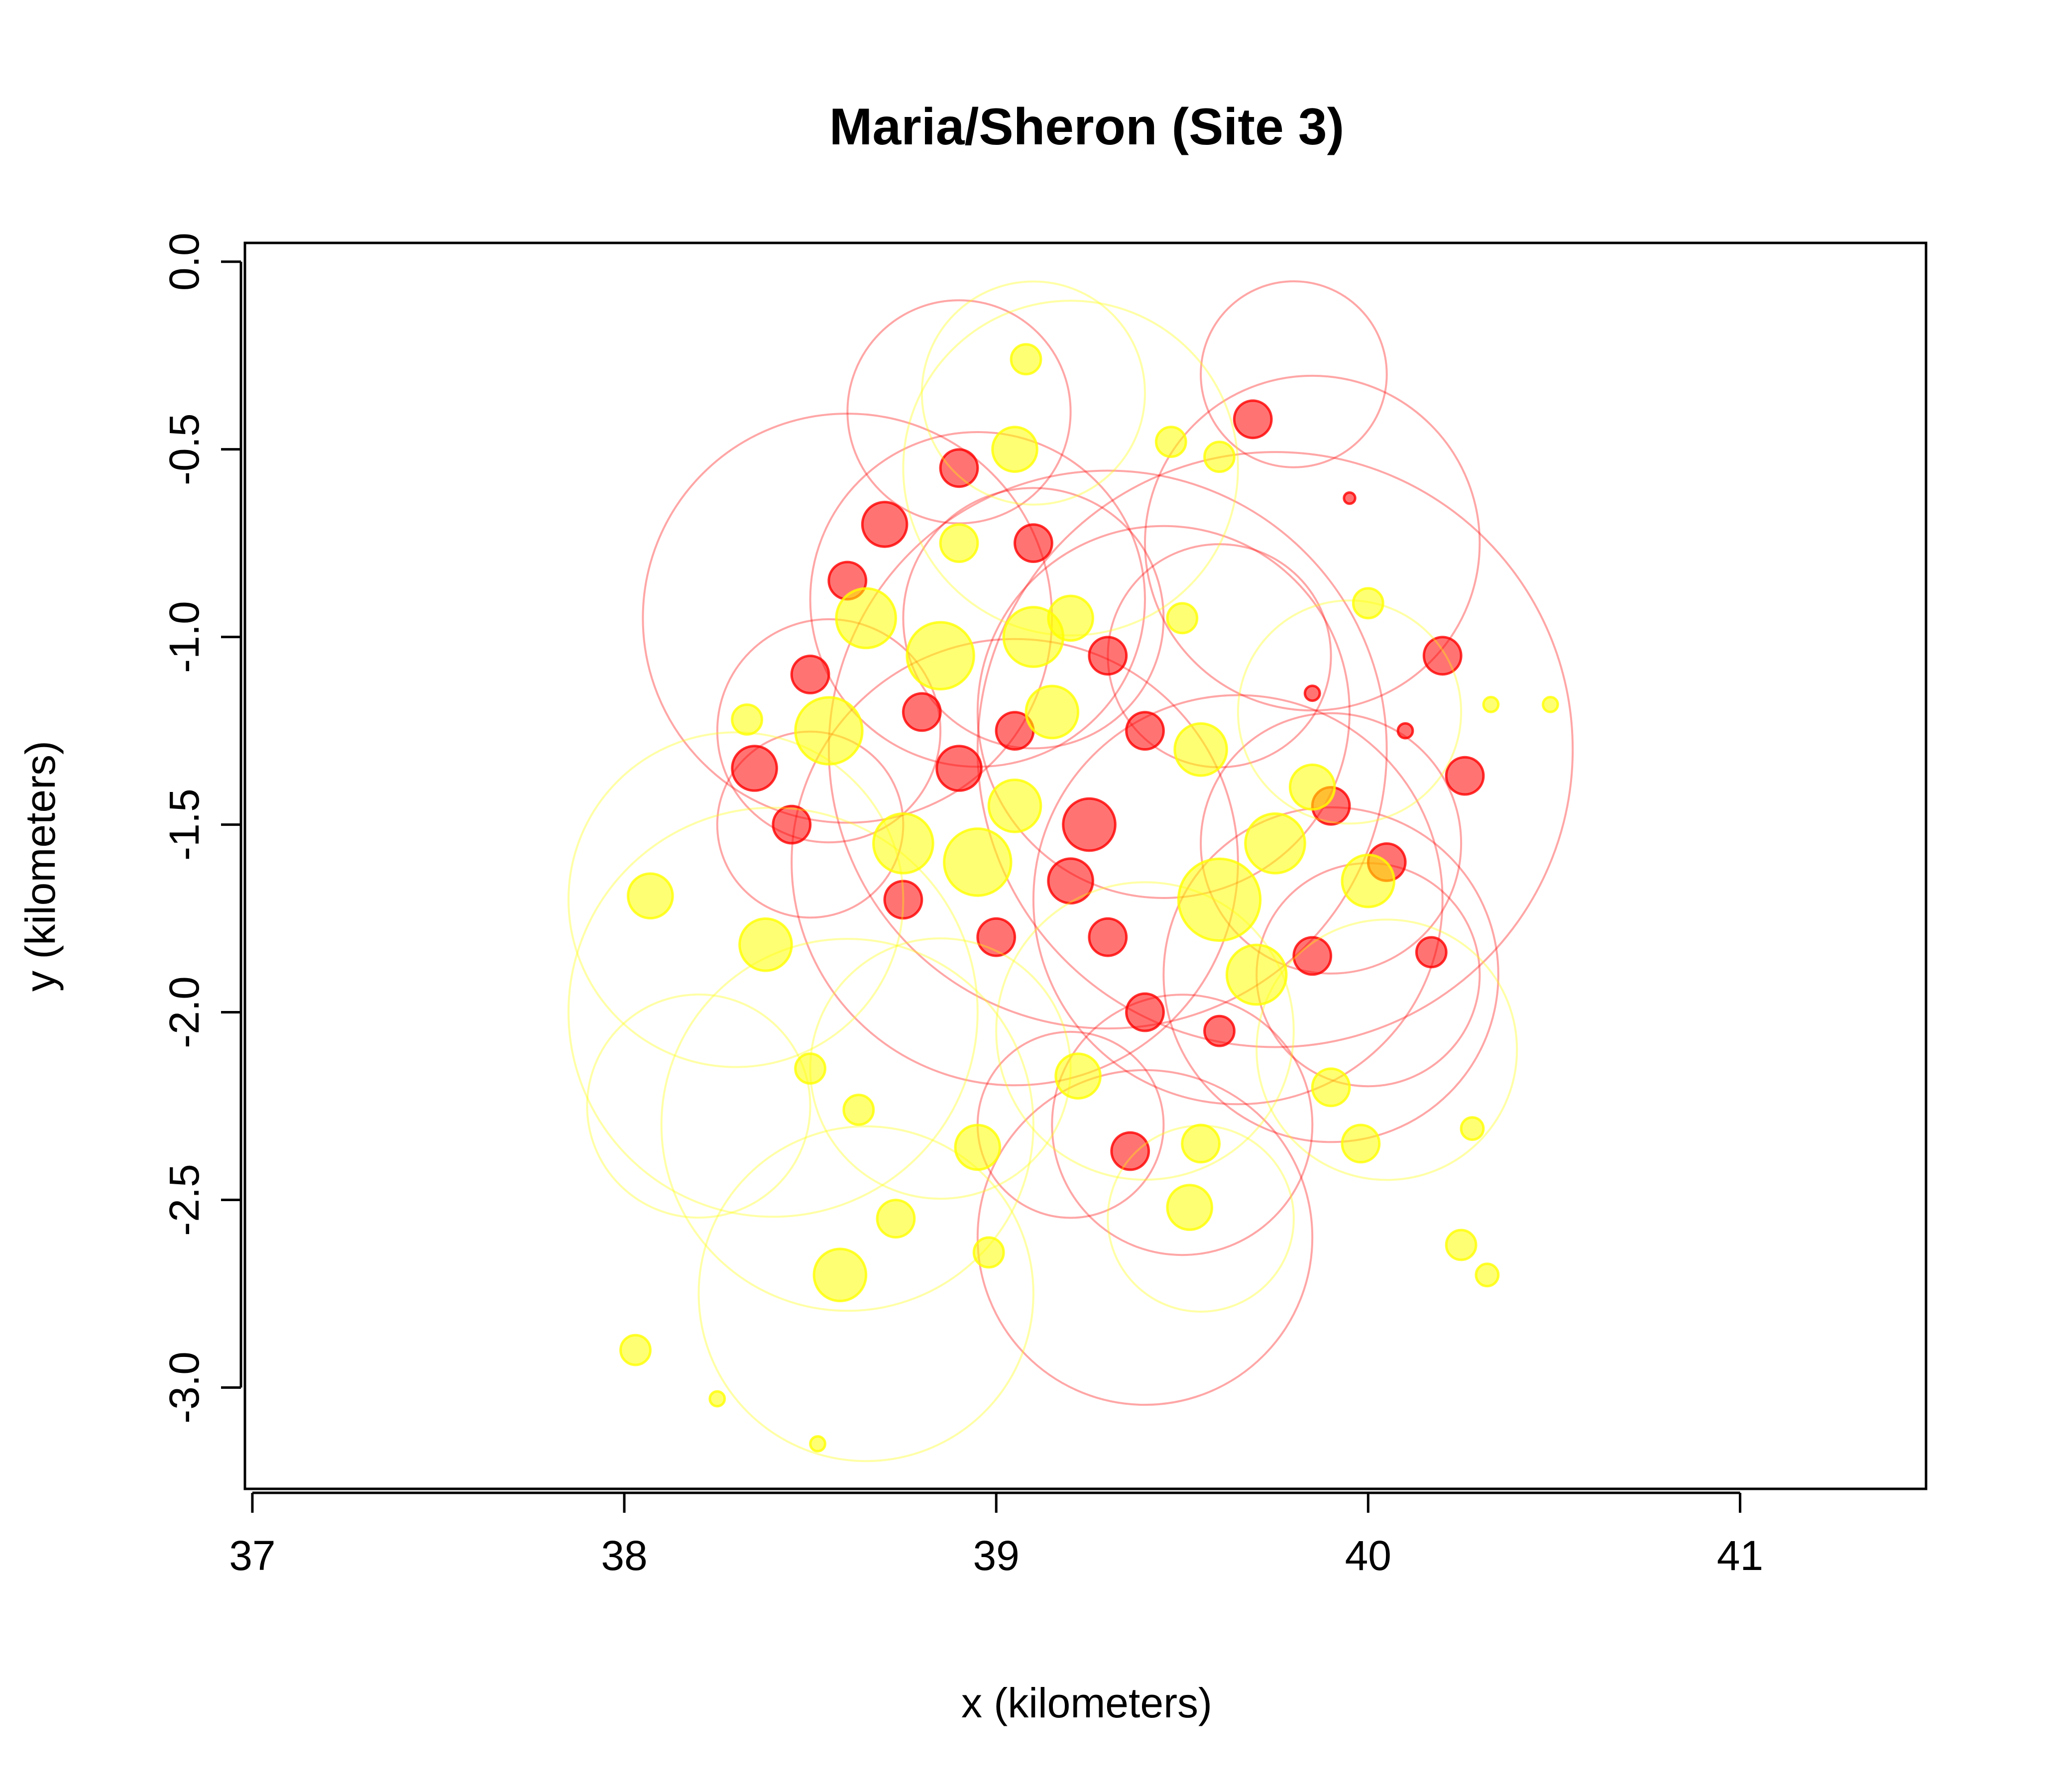  What do you see at coordinates (1086, 1703) in the screenshot?
I see `x-axis-label: x (kilometers)` at bounding box center [1086, 1703].